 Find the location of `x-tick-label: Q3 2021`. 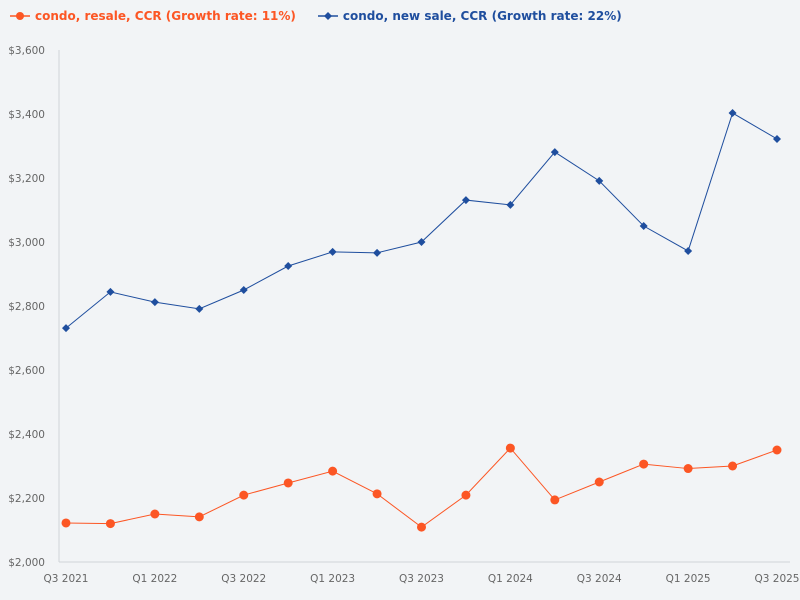

x-tick-label: Q3 2021 is located at coordinates (65, 579).